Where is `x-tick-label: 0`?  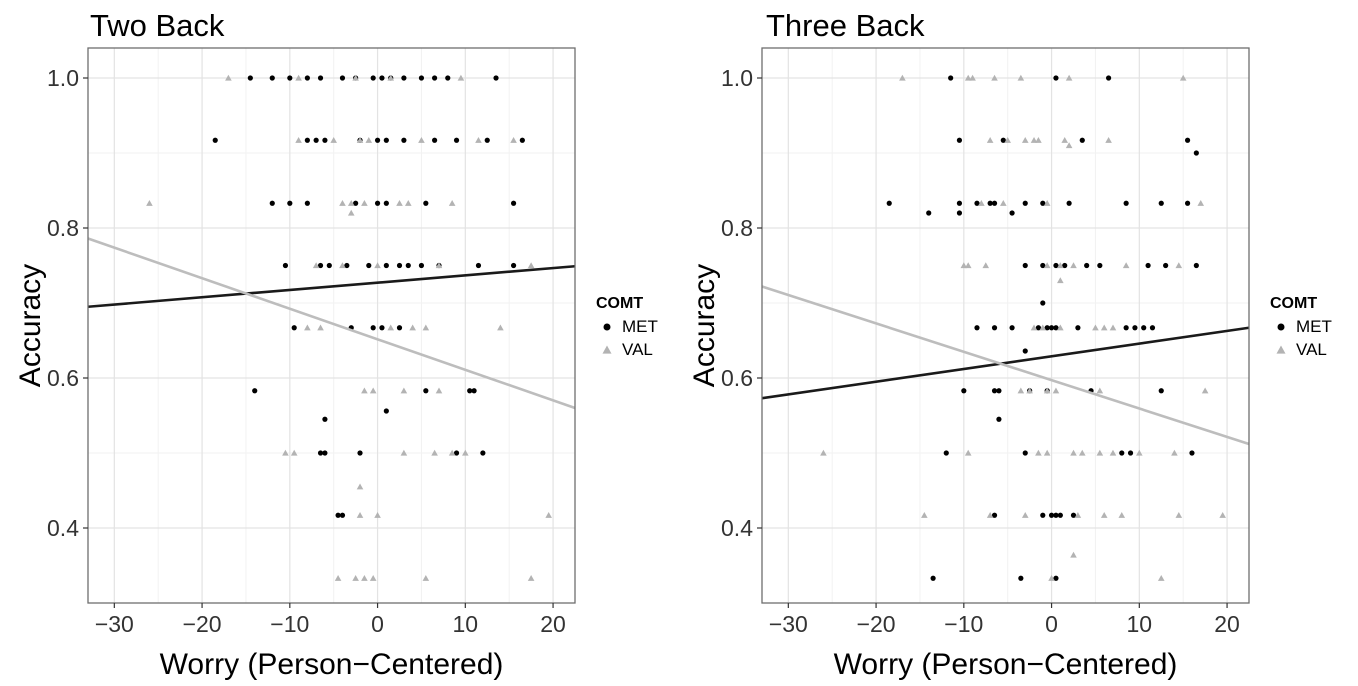
x-tick-label: 0 is located at coordinates (377, 624).